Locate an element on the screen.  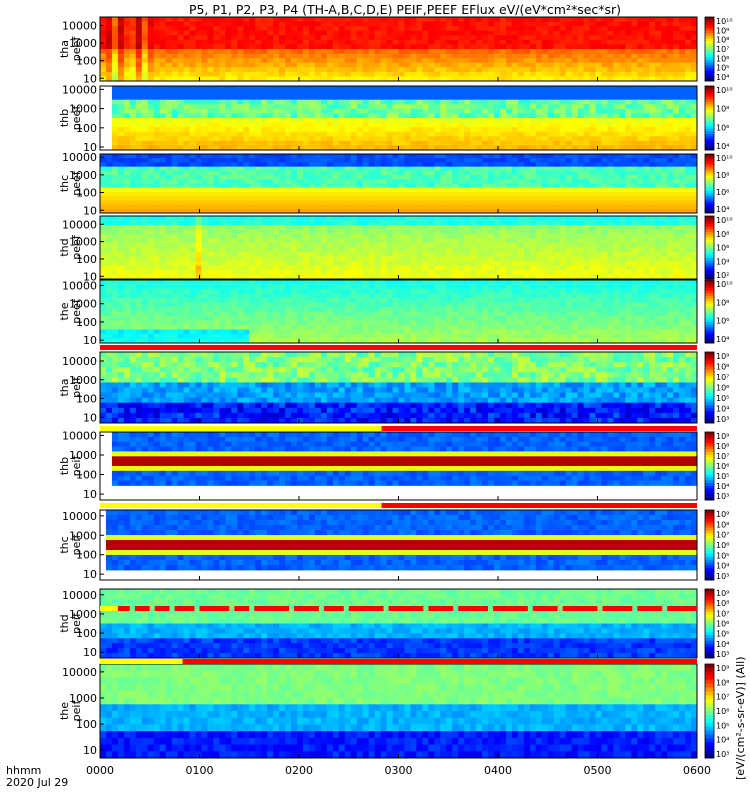
y-tick-label: 10 is located at coordinates (90, 210).